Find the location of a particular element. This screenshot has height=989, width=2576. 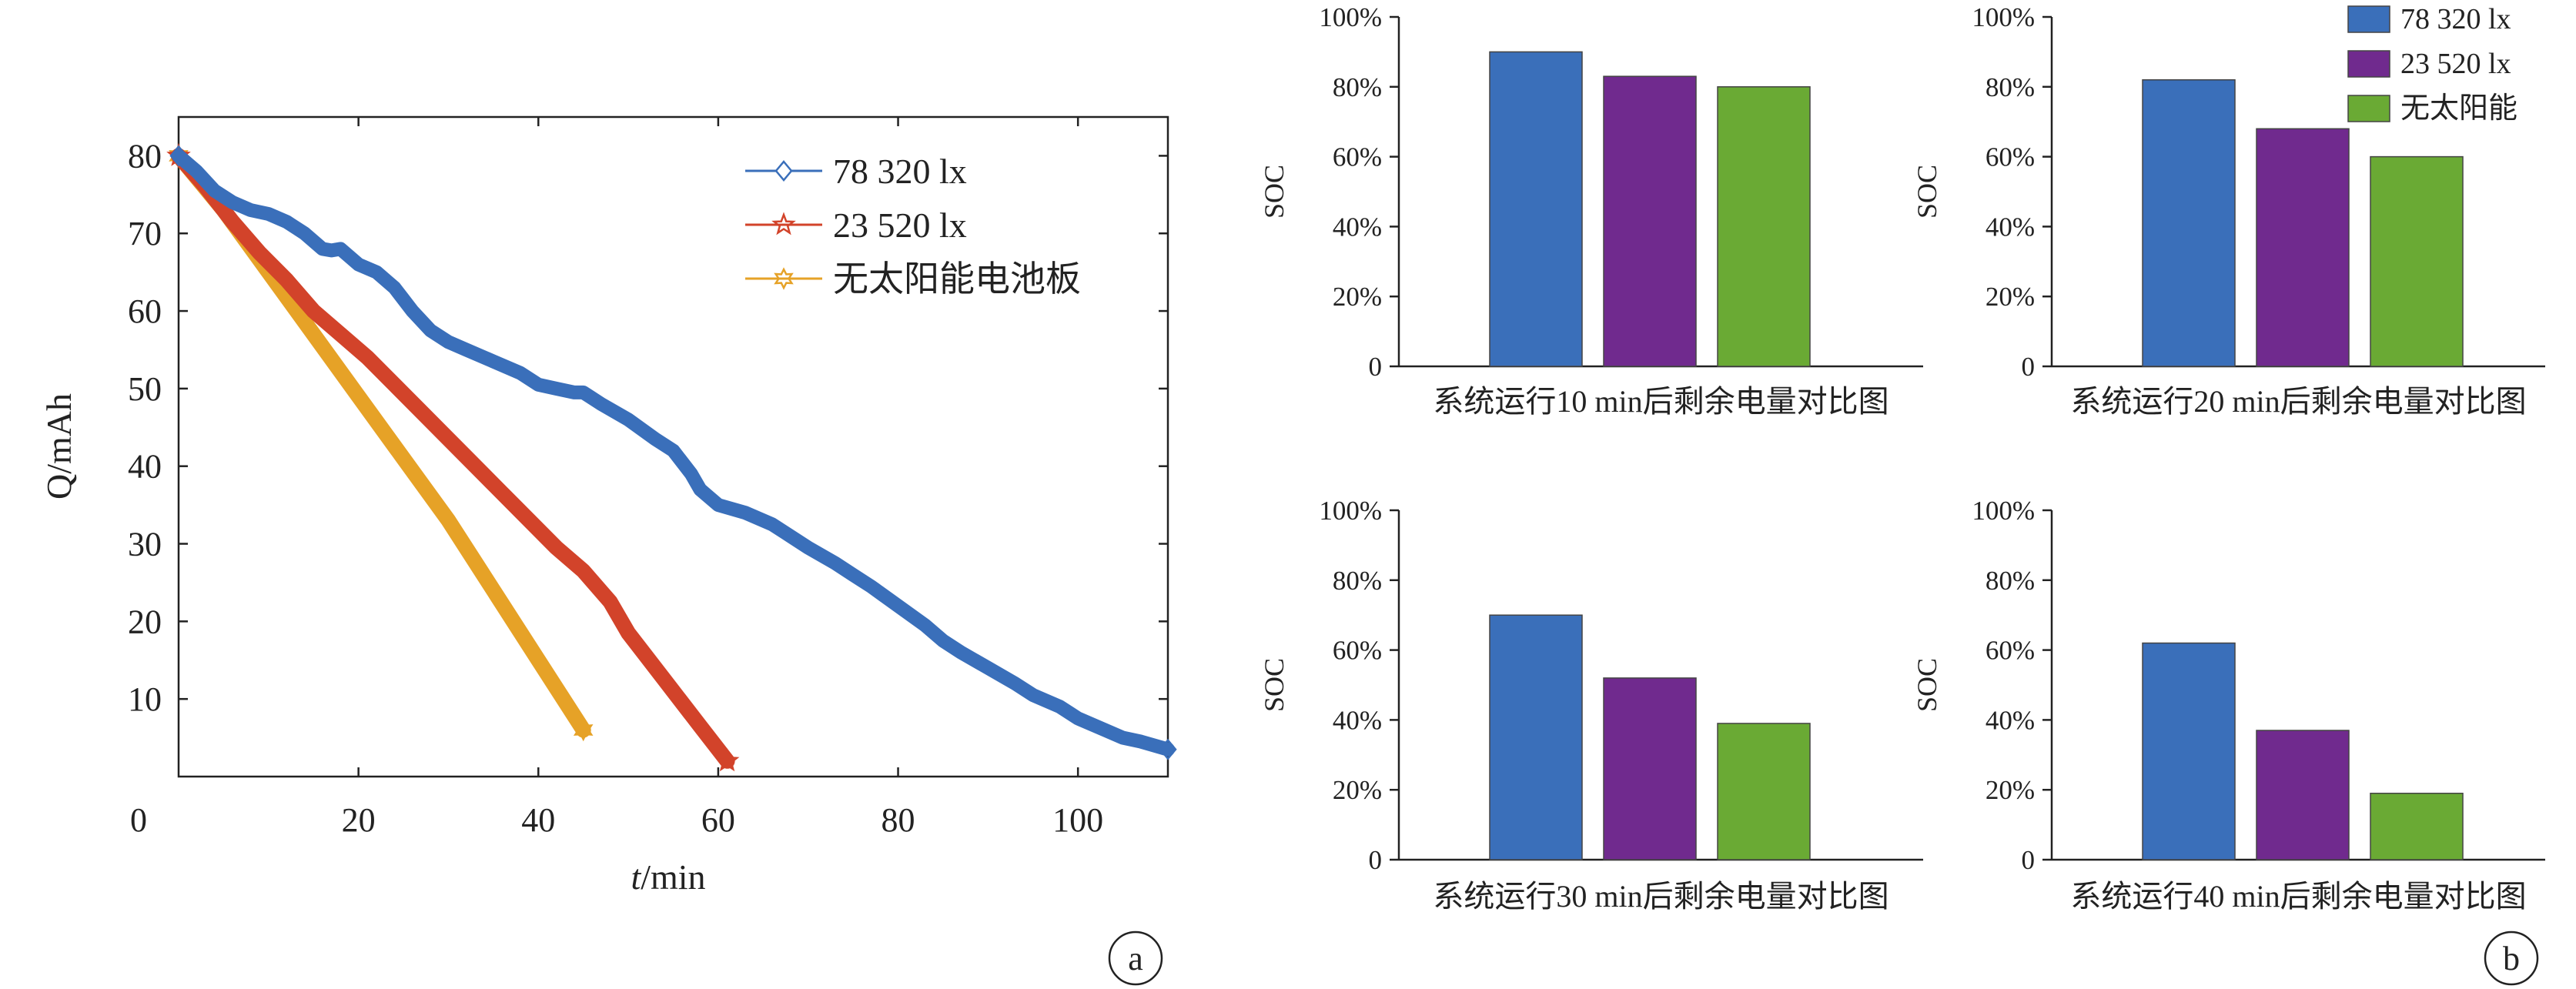

legend-entry-1: 78 320 lx is located at coordinates (856, 171).